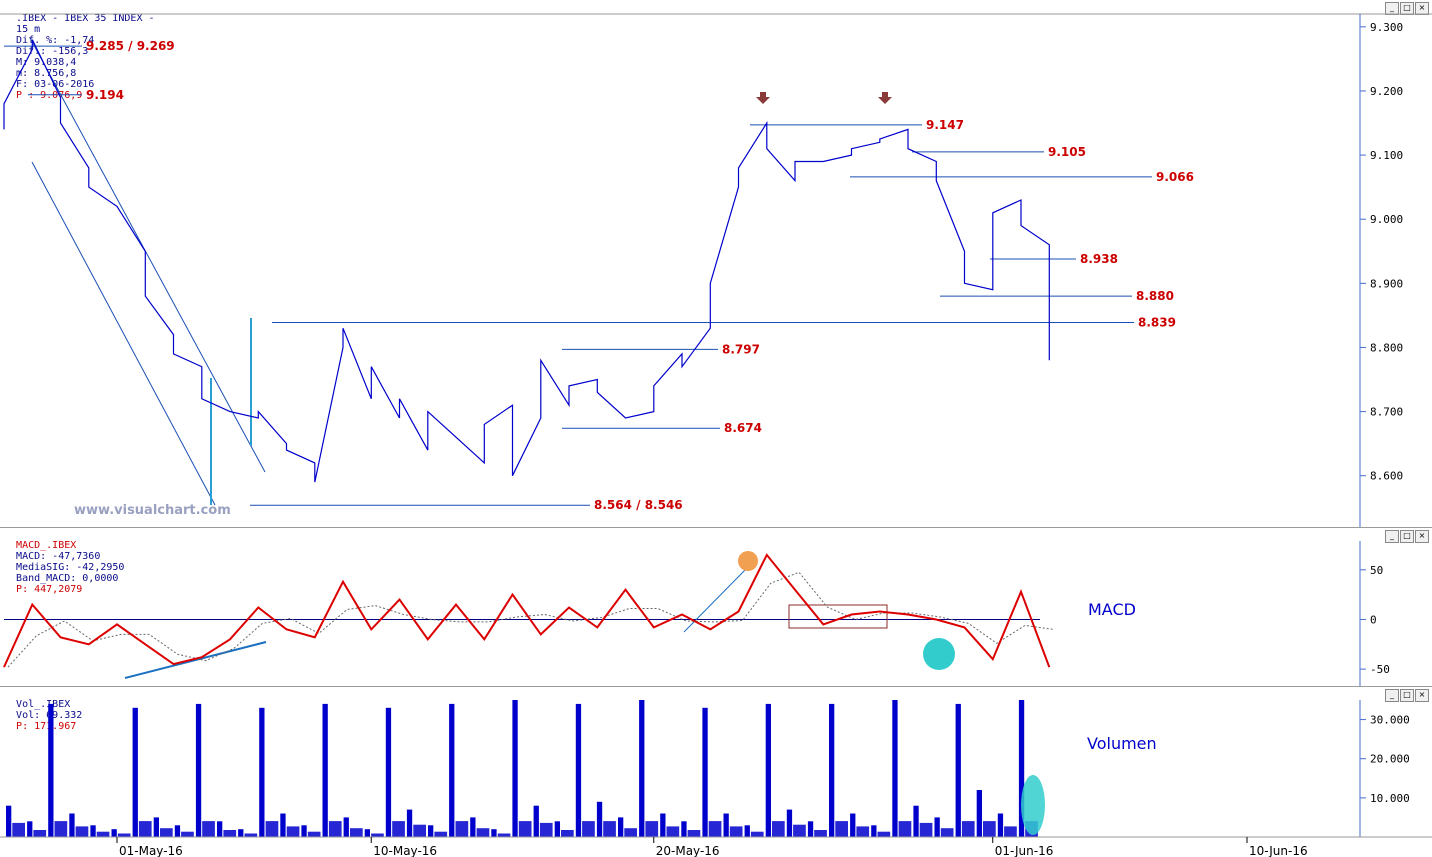 The height and width of the screenshot is (857, 1432). What do you see at coordinates (43, 704) in the screenshot?
I see `vol-name-label: Vol_.IBEX` at bounding box center [43, 704].